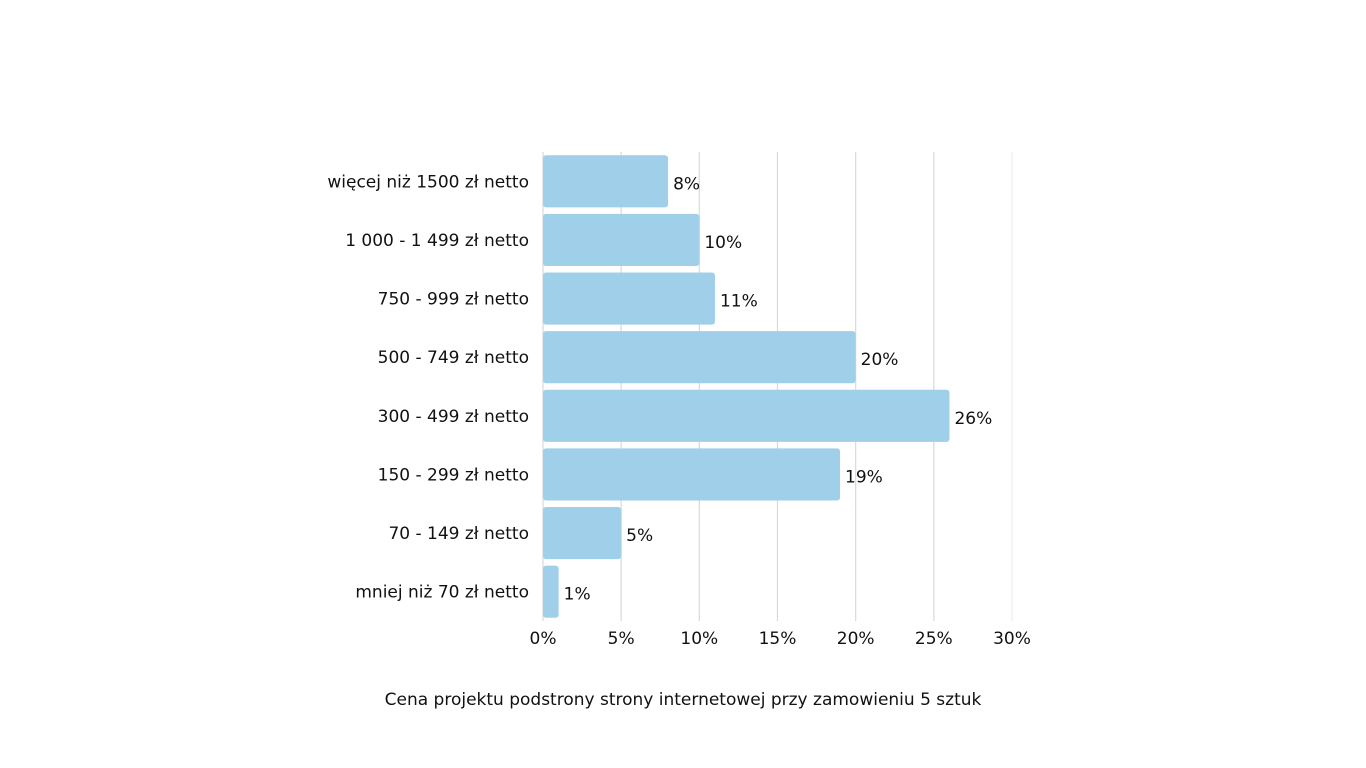  What do you see at coordinates (1012, 639) in the screenshot?
I see `x-tick-label: 30%` at bounding box center [1012, 639].